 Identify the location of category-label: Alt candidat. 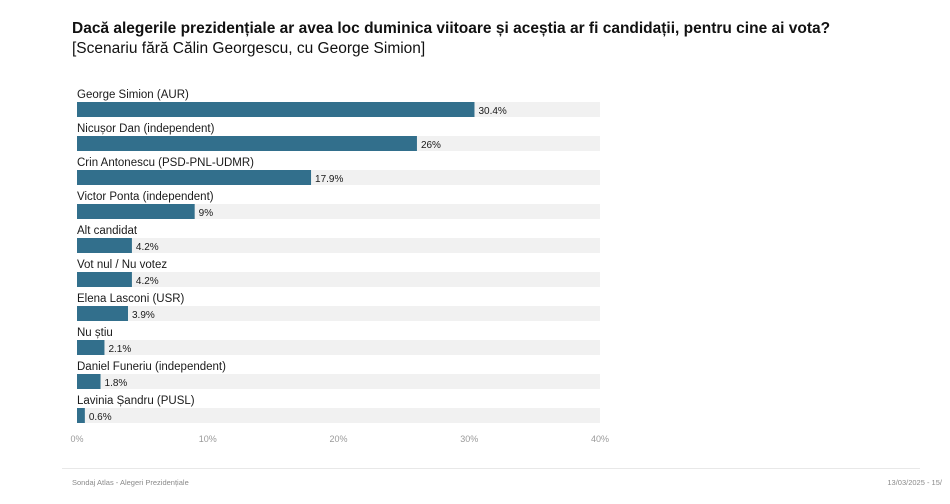
(107, 231).